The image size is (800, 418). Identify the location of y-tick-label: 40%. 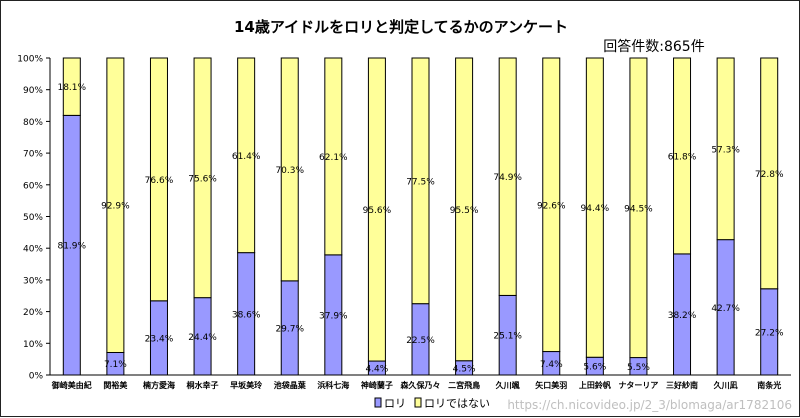
(33, 250).